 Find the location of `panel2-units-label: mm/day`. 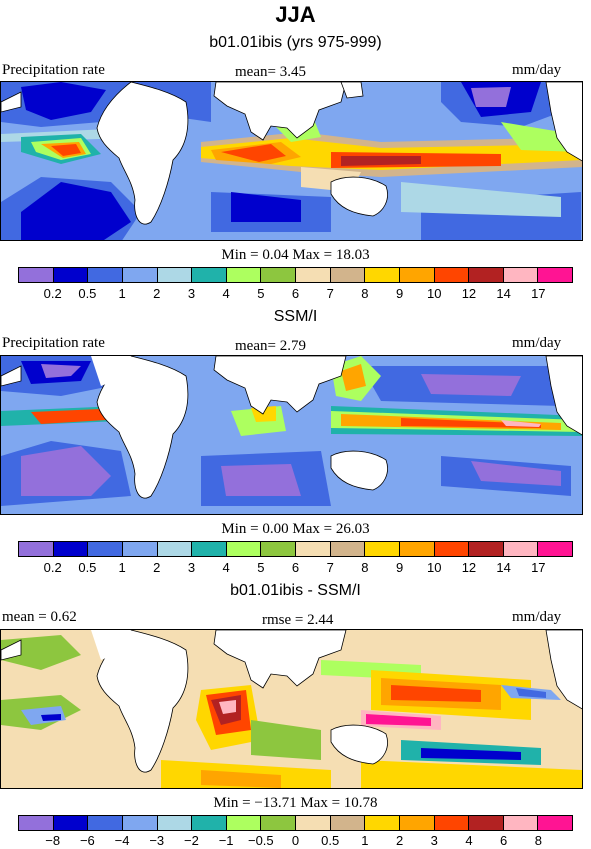

panel2-units-label: mm/day is located at coordinates (537, 343).